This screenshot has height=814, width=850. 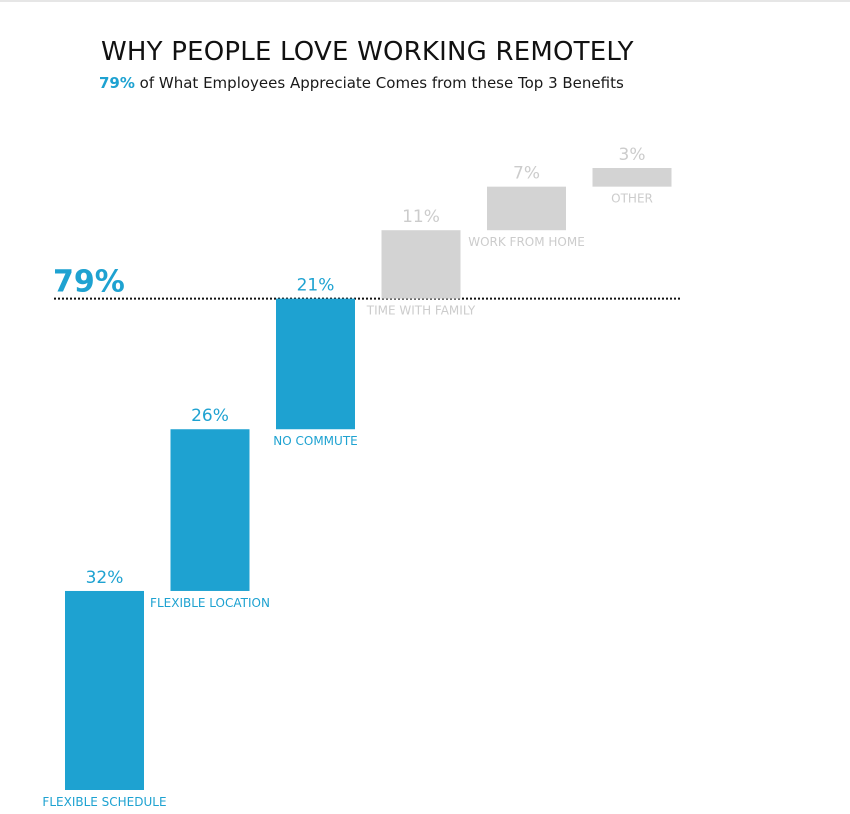 What do you see at coordinates (104, 690) in the screenshot?
I see `bar-flexible-schedule` at bounding box center [104, 690].